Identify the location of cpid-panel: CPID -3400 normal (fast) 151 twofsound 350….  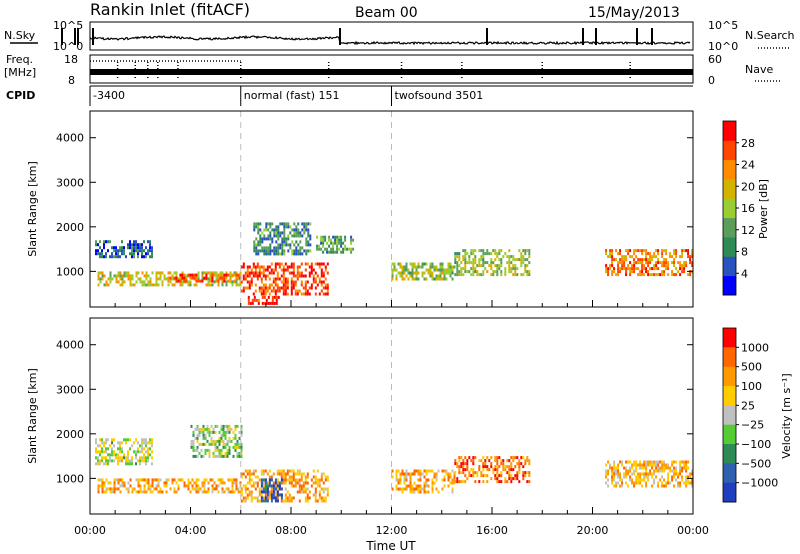
(349, 95).